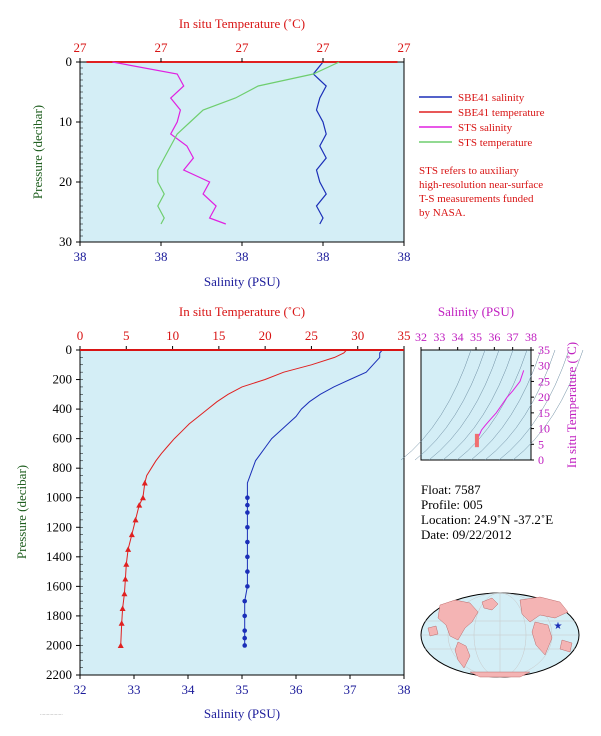 This screenshot has height=736, width=601. I want to click on ts-salinity-tick-label: 36, so click(494, 337).